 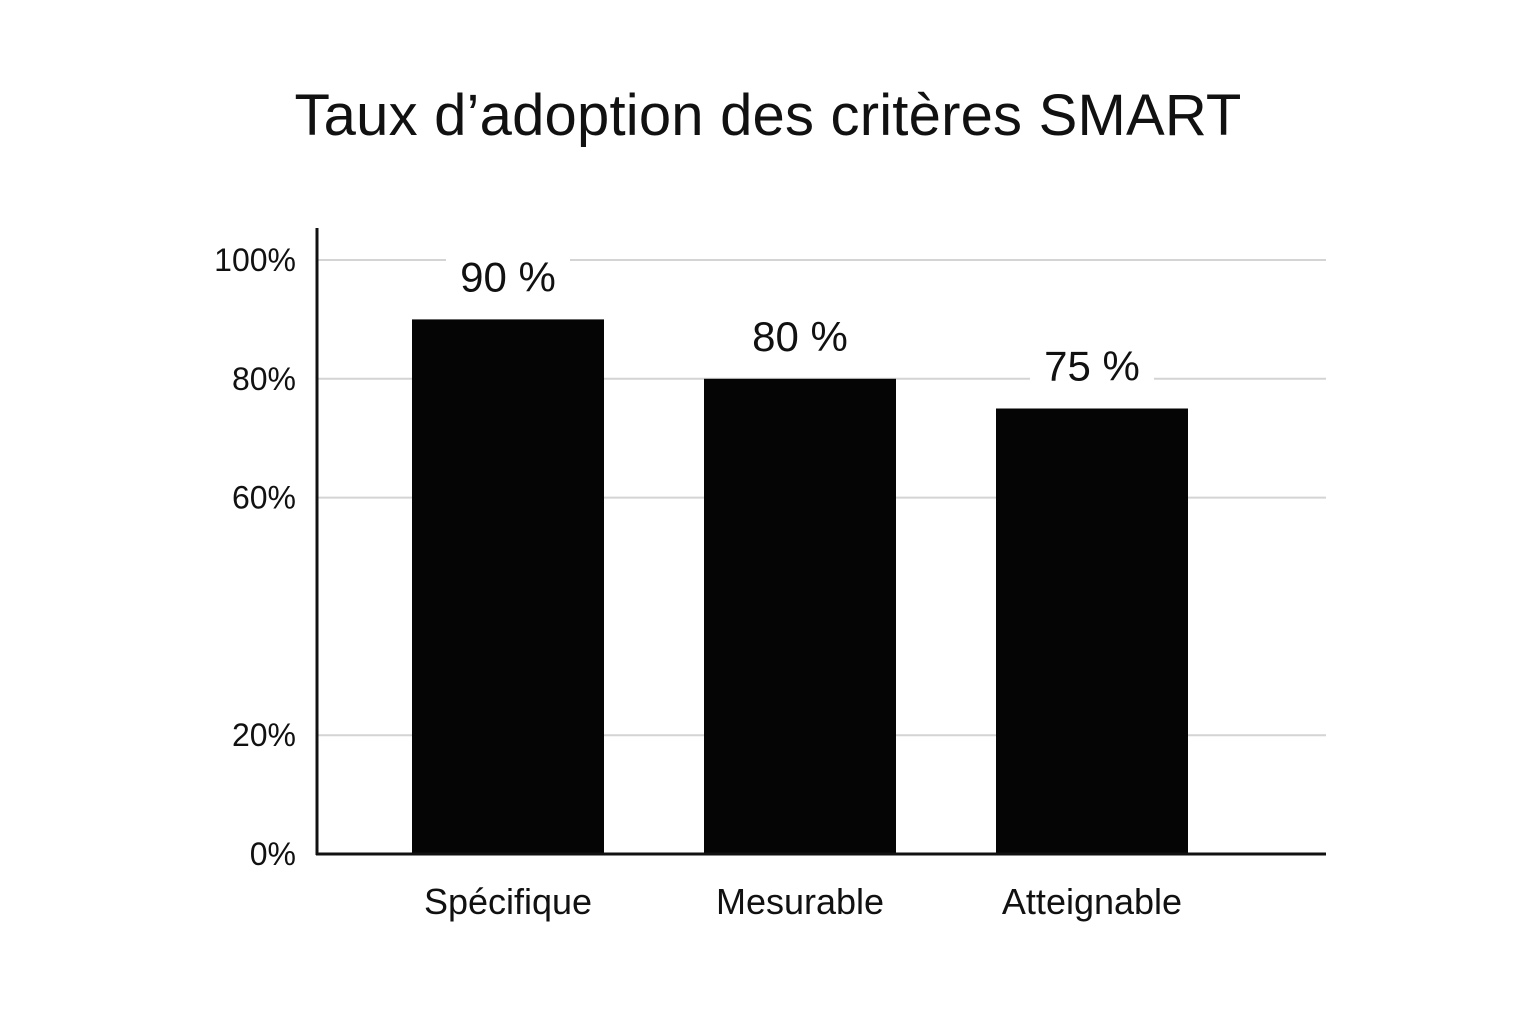 What do you see at coordinates (1092, 366) in the screenshot?
I see `data-label: 75 %` at bounding box center [1092, 366].